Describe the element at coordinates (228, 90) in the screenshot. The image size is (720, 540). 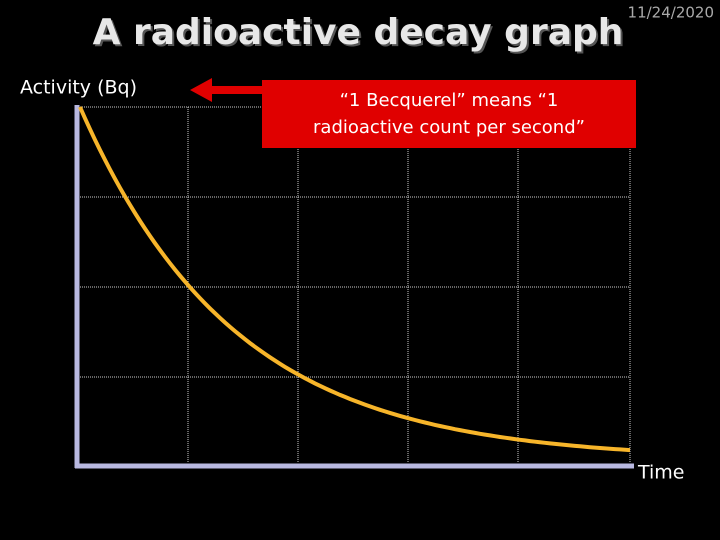
I see `arrow` at that location.